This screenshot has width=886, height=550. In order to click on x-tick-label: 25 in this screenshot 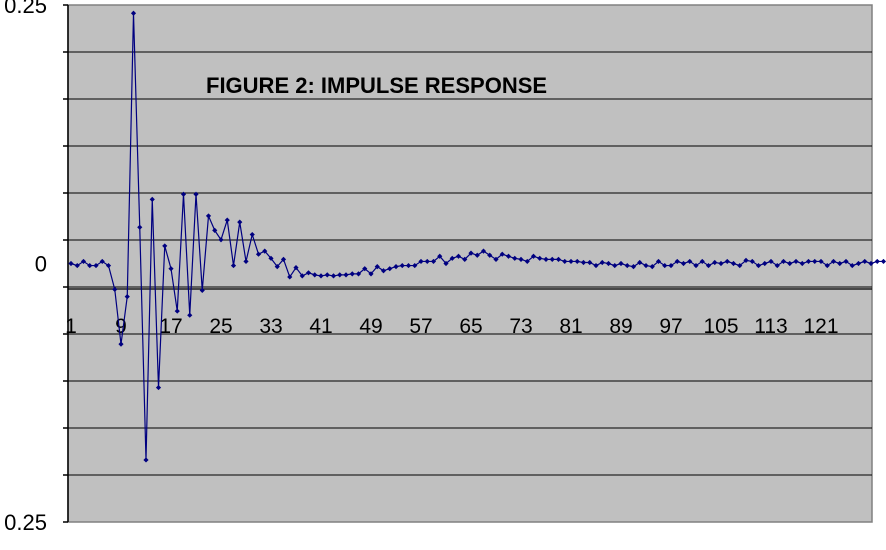, I will do `click(220, 326)`.